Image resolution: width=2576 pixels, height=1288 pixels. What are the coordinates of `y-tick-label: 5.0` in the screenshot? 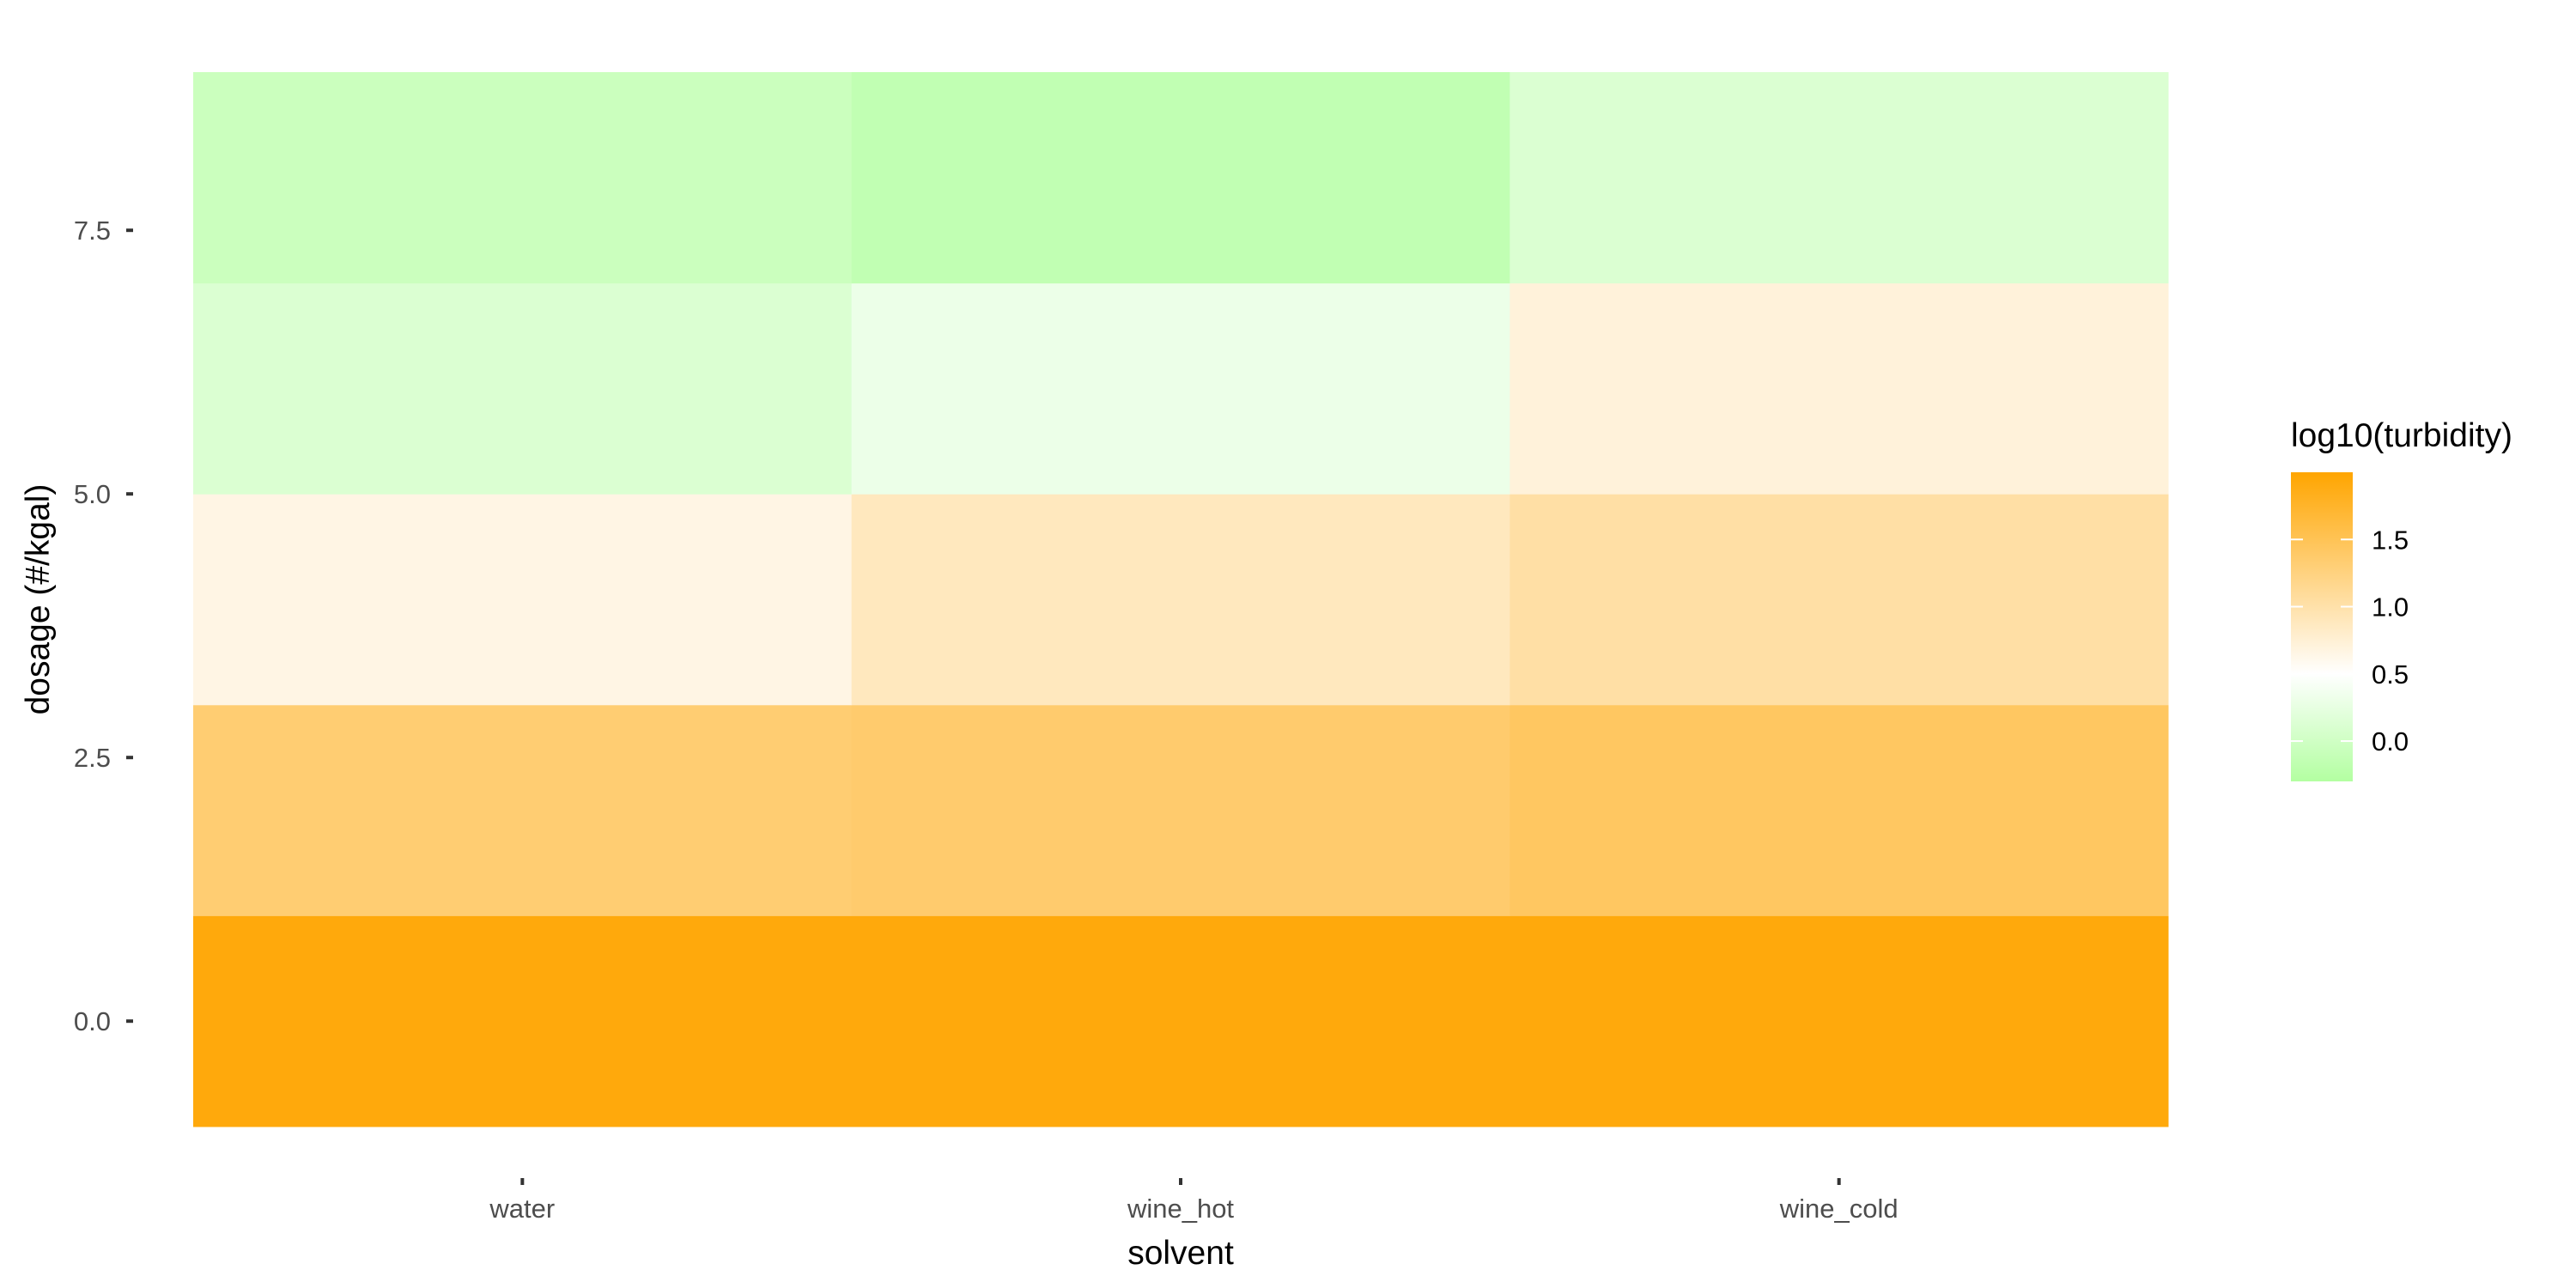 It's located at (93, 494).